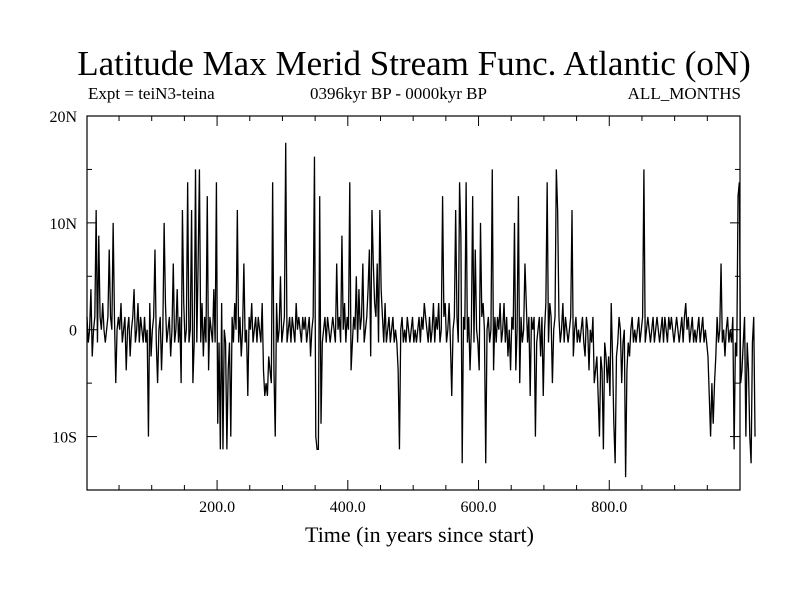 This screenshot has width=800, height=600. Describe the element at coordinates (64, 438) in the screenshot. I see `y-tick-label: 10S` at that location.